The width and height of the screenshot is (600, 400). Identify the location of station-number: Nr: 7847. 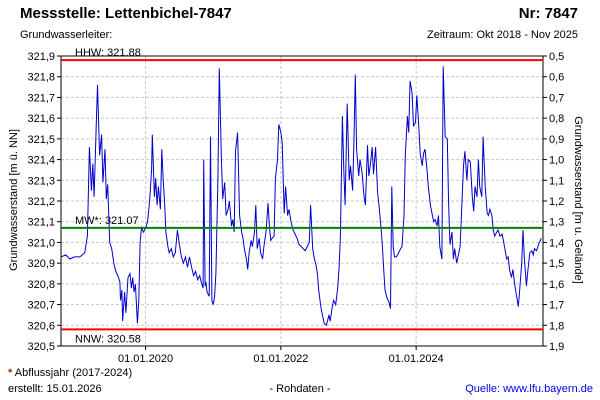
(548, 13).